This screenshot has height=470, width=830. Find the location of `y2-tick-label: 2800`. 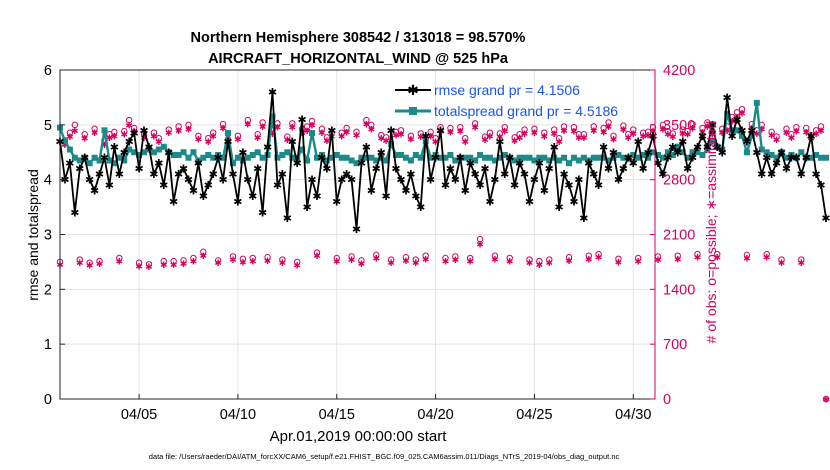

y2-tick-label: 2800 is located at coordinates (679, 181).